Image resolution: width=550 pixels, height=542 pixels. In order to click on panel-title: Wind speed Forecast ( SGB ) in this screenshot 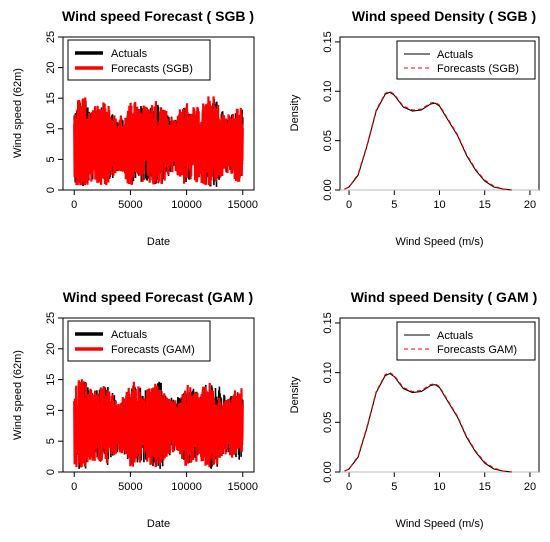, I will do `click(158, 16)`.